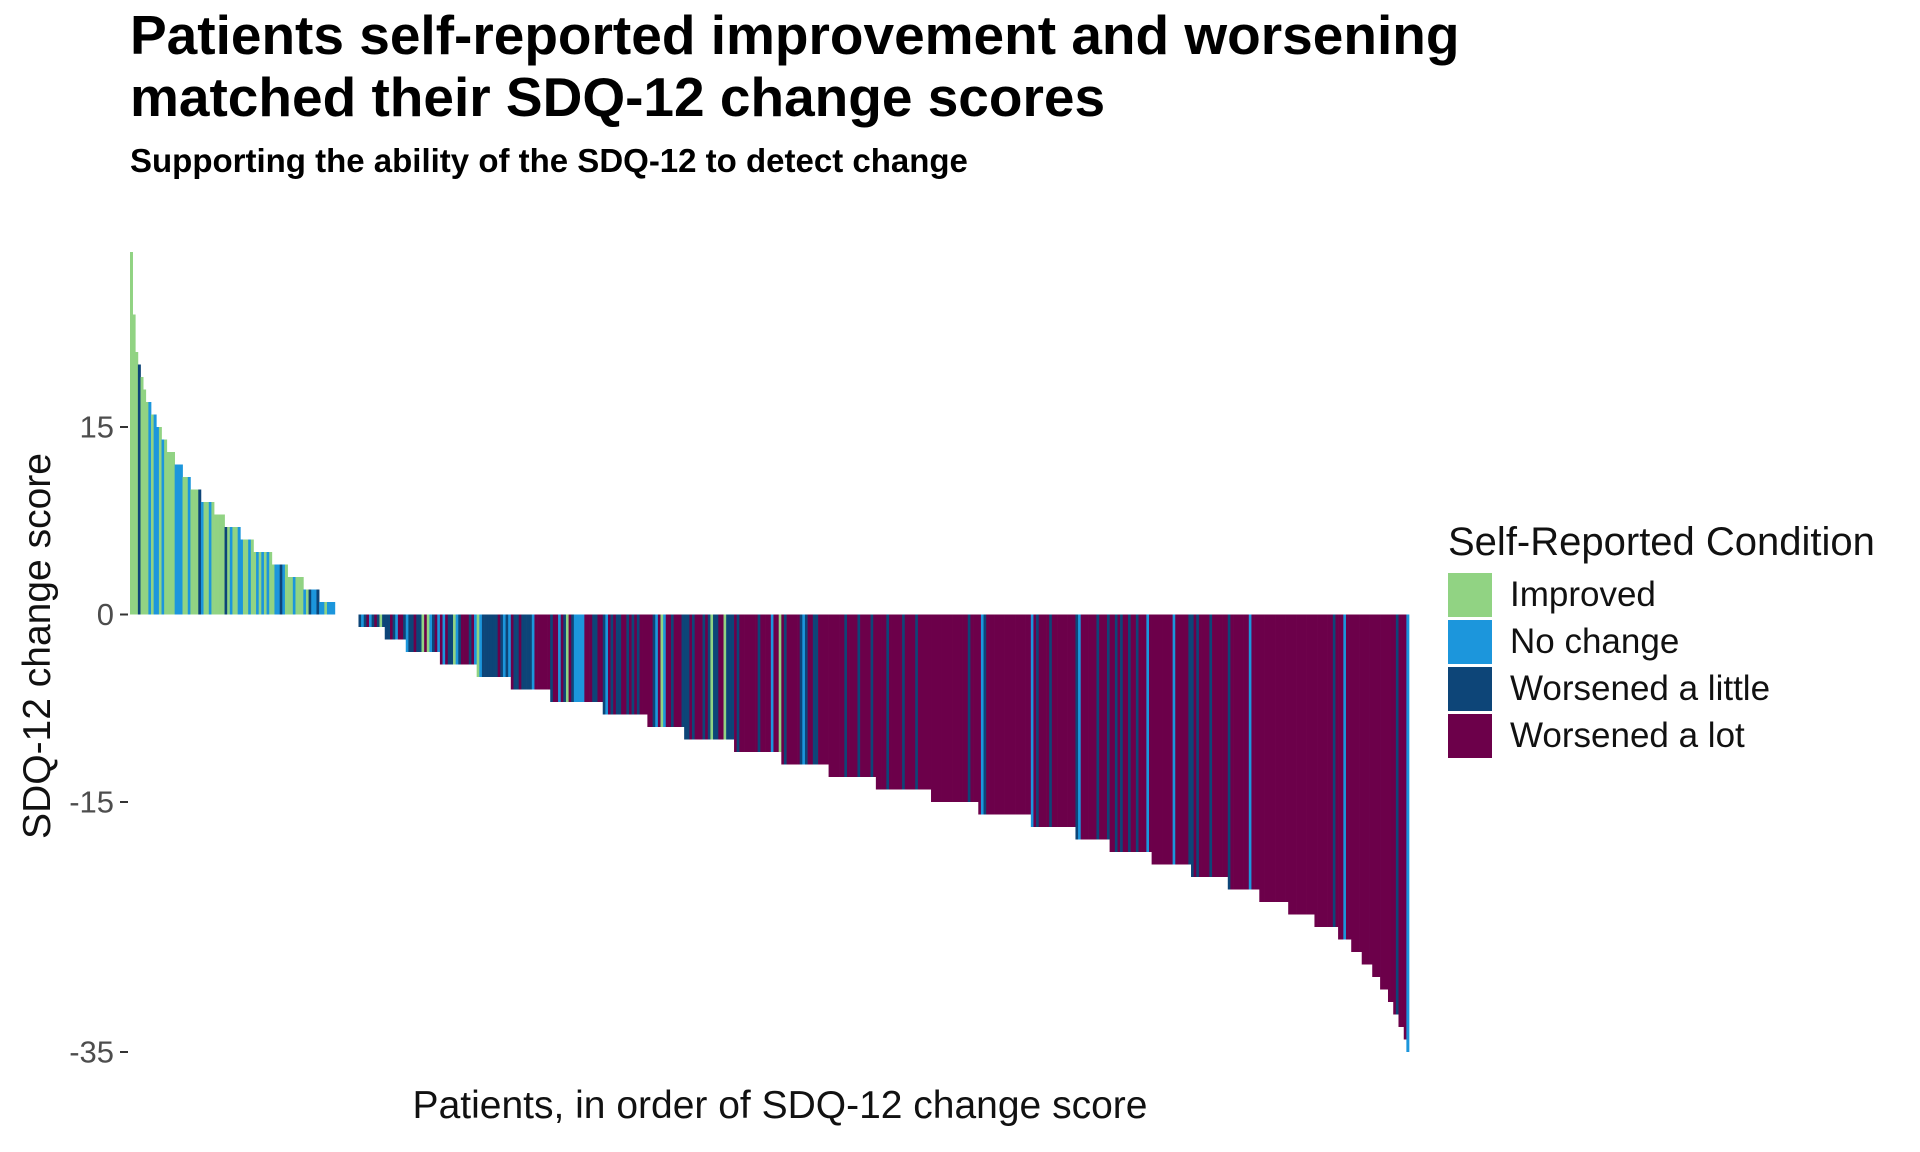 The height and width of the screenshot is (1152, 1920). I want to click on y-tick-label: 0, so click(105, 614).